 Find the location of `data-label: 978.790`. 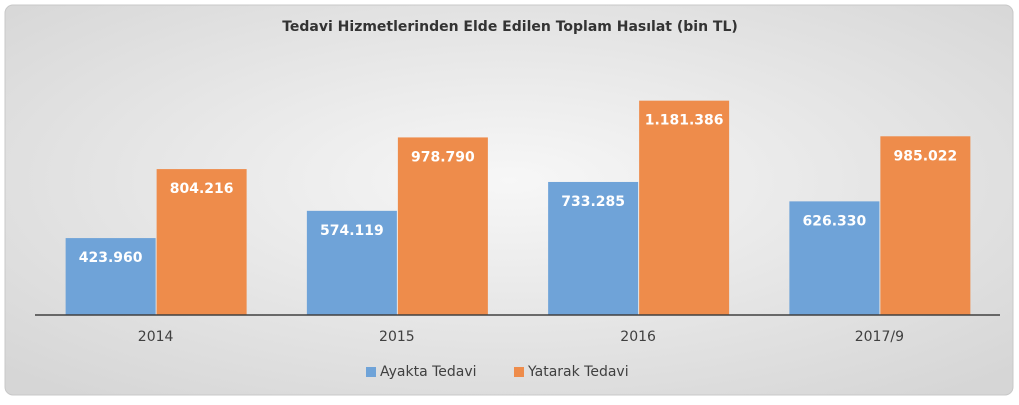

data-label: 978.790 is located at coordinates (443, 157).